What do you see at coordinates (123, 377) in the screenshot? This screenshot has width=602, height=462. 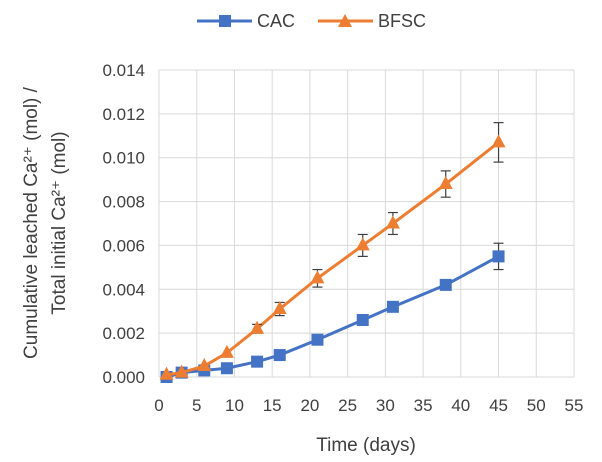 I see `y-tick-label: 0.000` at bounding box center [123, 377].